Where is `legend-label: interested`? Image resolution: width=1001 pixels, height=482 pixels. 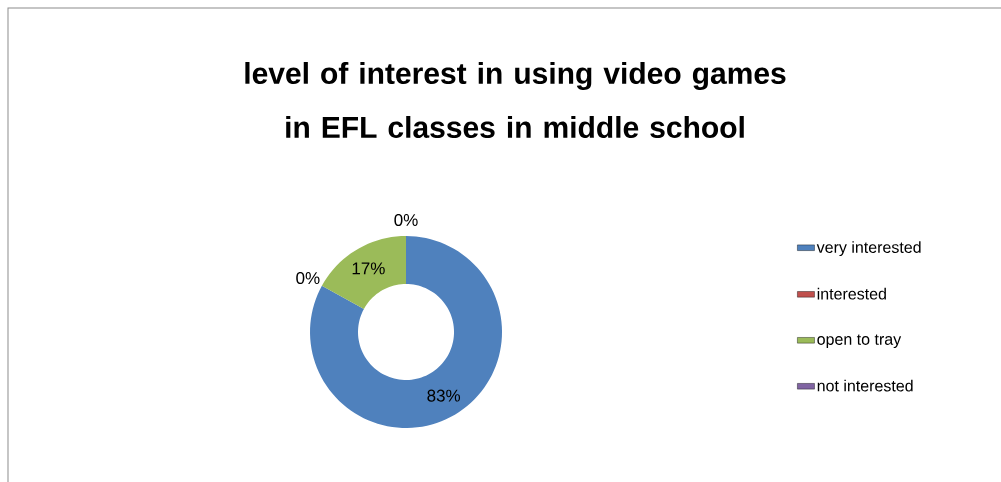
legend-label: interested is located at coordinates (851, 293).